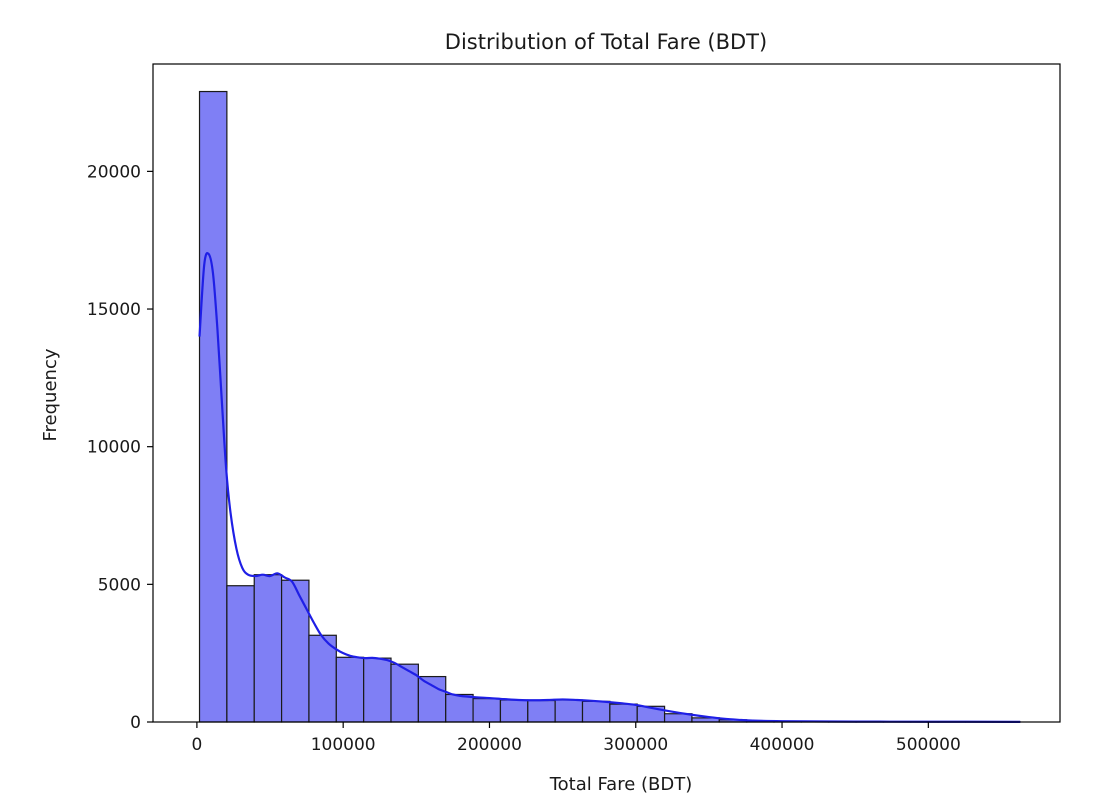  What do you see at coordinates (119, 585) in the screenshot?
I see `y-tick-label: 5000` at bounding box center [119, 585].